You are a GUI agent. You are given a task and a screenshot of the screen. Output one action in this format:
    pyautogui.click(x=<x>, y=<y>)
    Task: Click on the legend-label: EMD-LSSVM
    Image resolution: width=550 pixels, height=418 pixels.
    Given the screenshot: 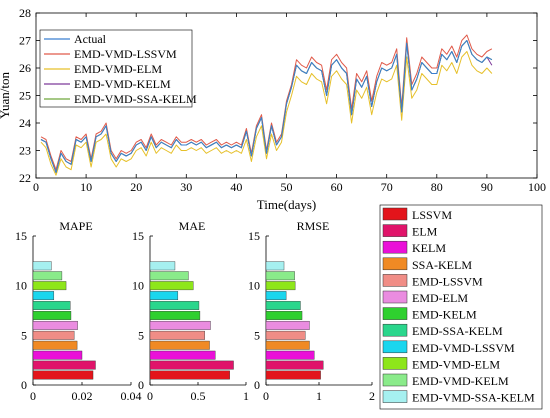 What is the action you would take?
    pyautogui.click(x=447, y=281)
    